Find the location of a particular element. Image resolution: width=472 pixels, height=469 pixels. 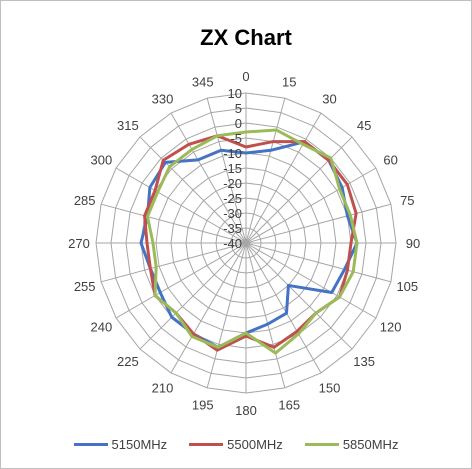

angle-label: 195 is located at coordinates (203, 404).